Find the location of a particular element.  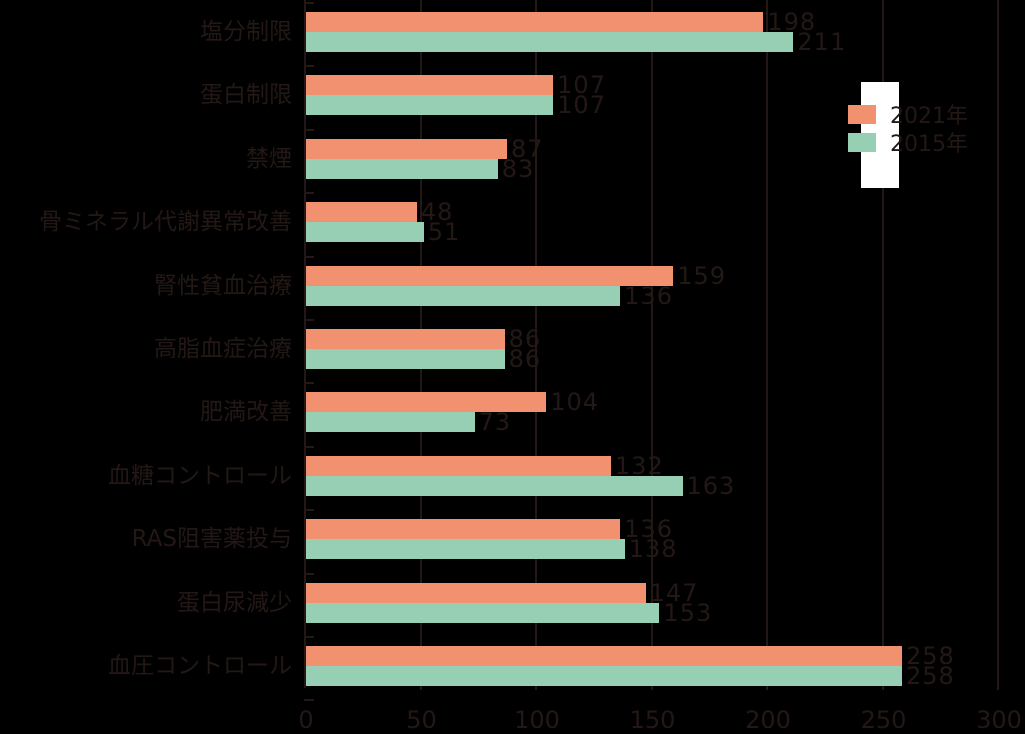

value-label-2021: 258 is located at coordinates (930, 656).